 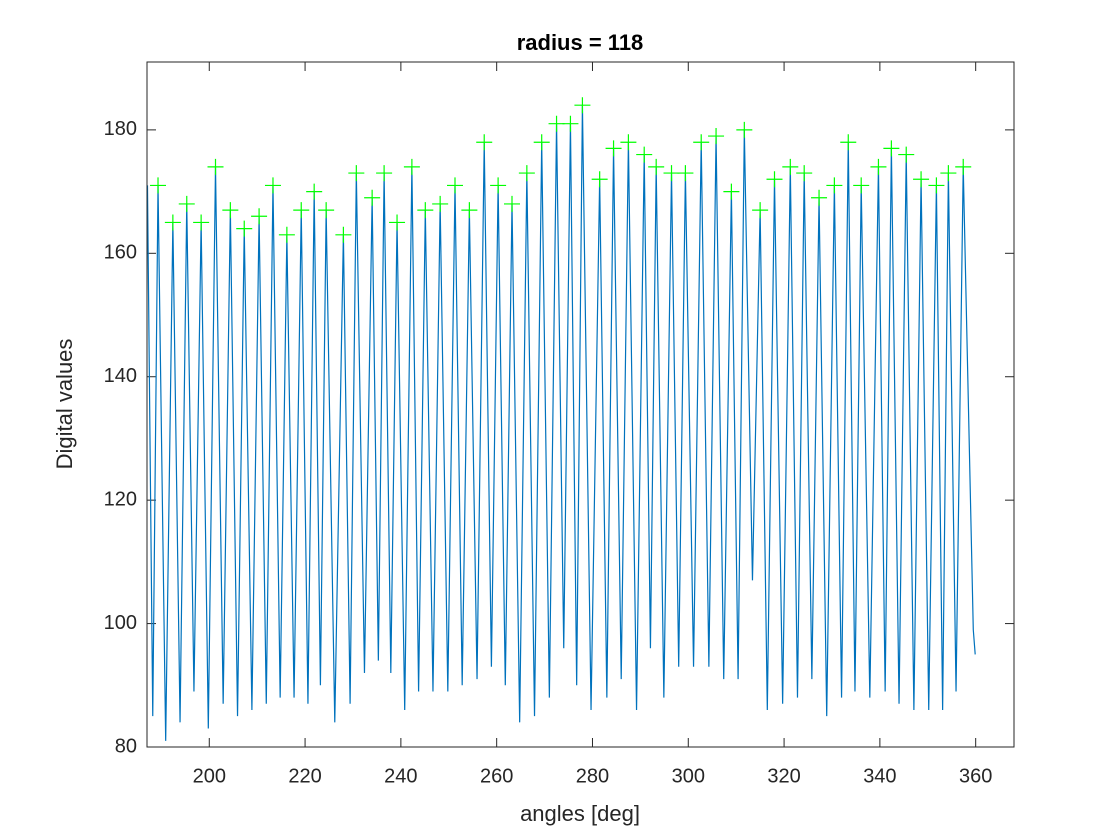 What do you see at coordinates (400, 776) in the screenshot?
I see `x-tick-label: 240` at bounding box center [400, 776].